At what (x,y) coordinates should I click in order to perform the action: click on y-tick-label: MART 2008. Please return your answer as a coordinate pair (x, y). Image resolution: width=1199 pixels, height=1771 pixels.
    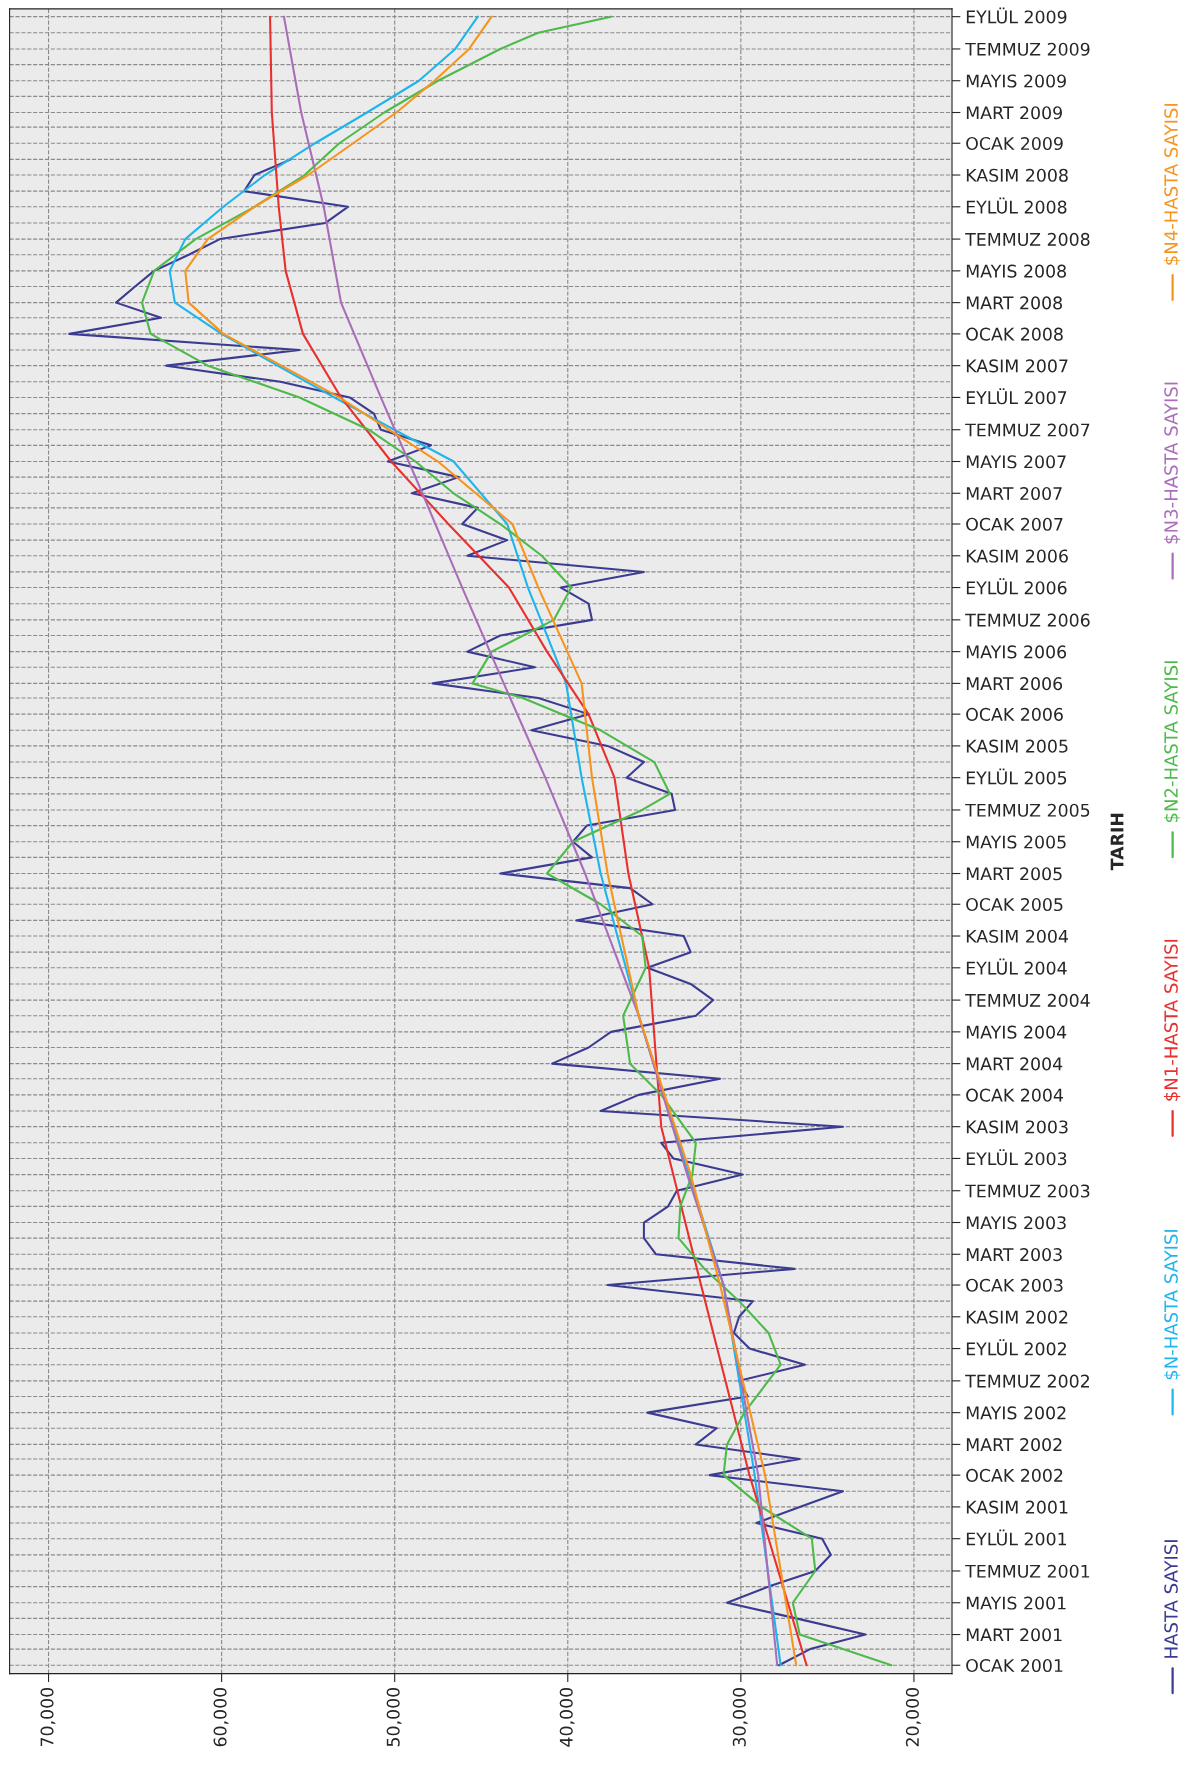
    Looking at the image, I should click on (1014, 303).